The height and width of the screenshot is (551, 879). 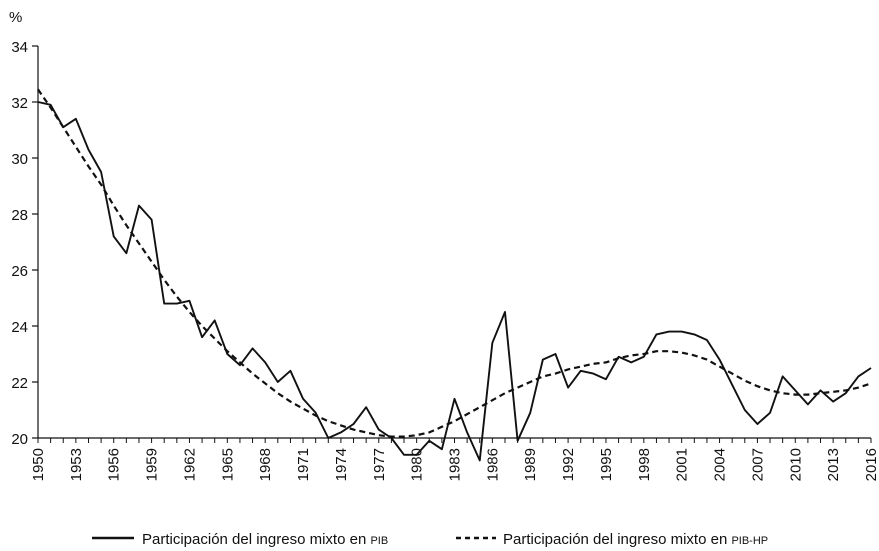 What do you see at coordinates (303, 464) in the screenshot?
I see `x-tick-label: 1971` at bounding box center [303, 464].